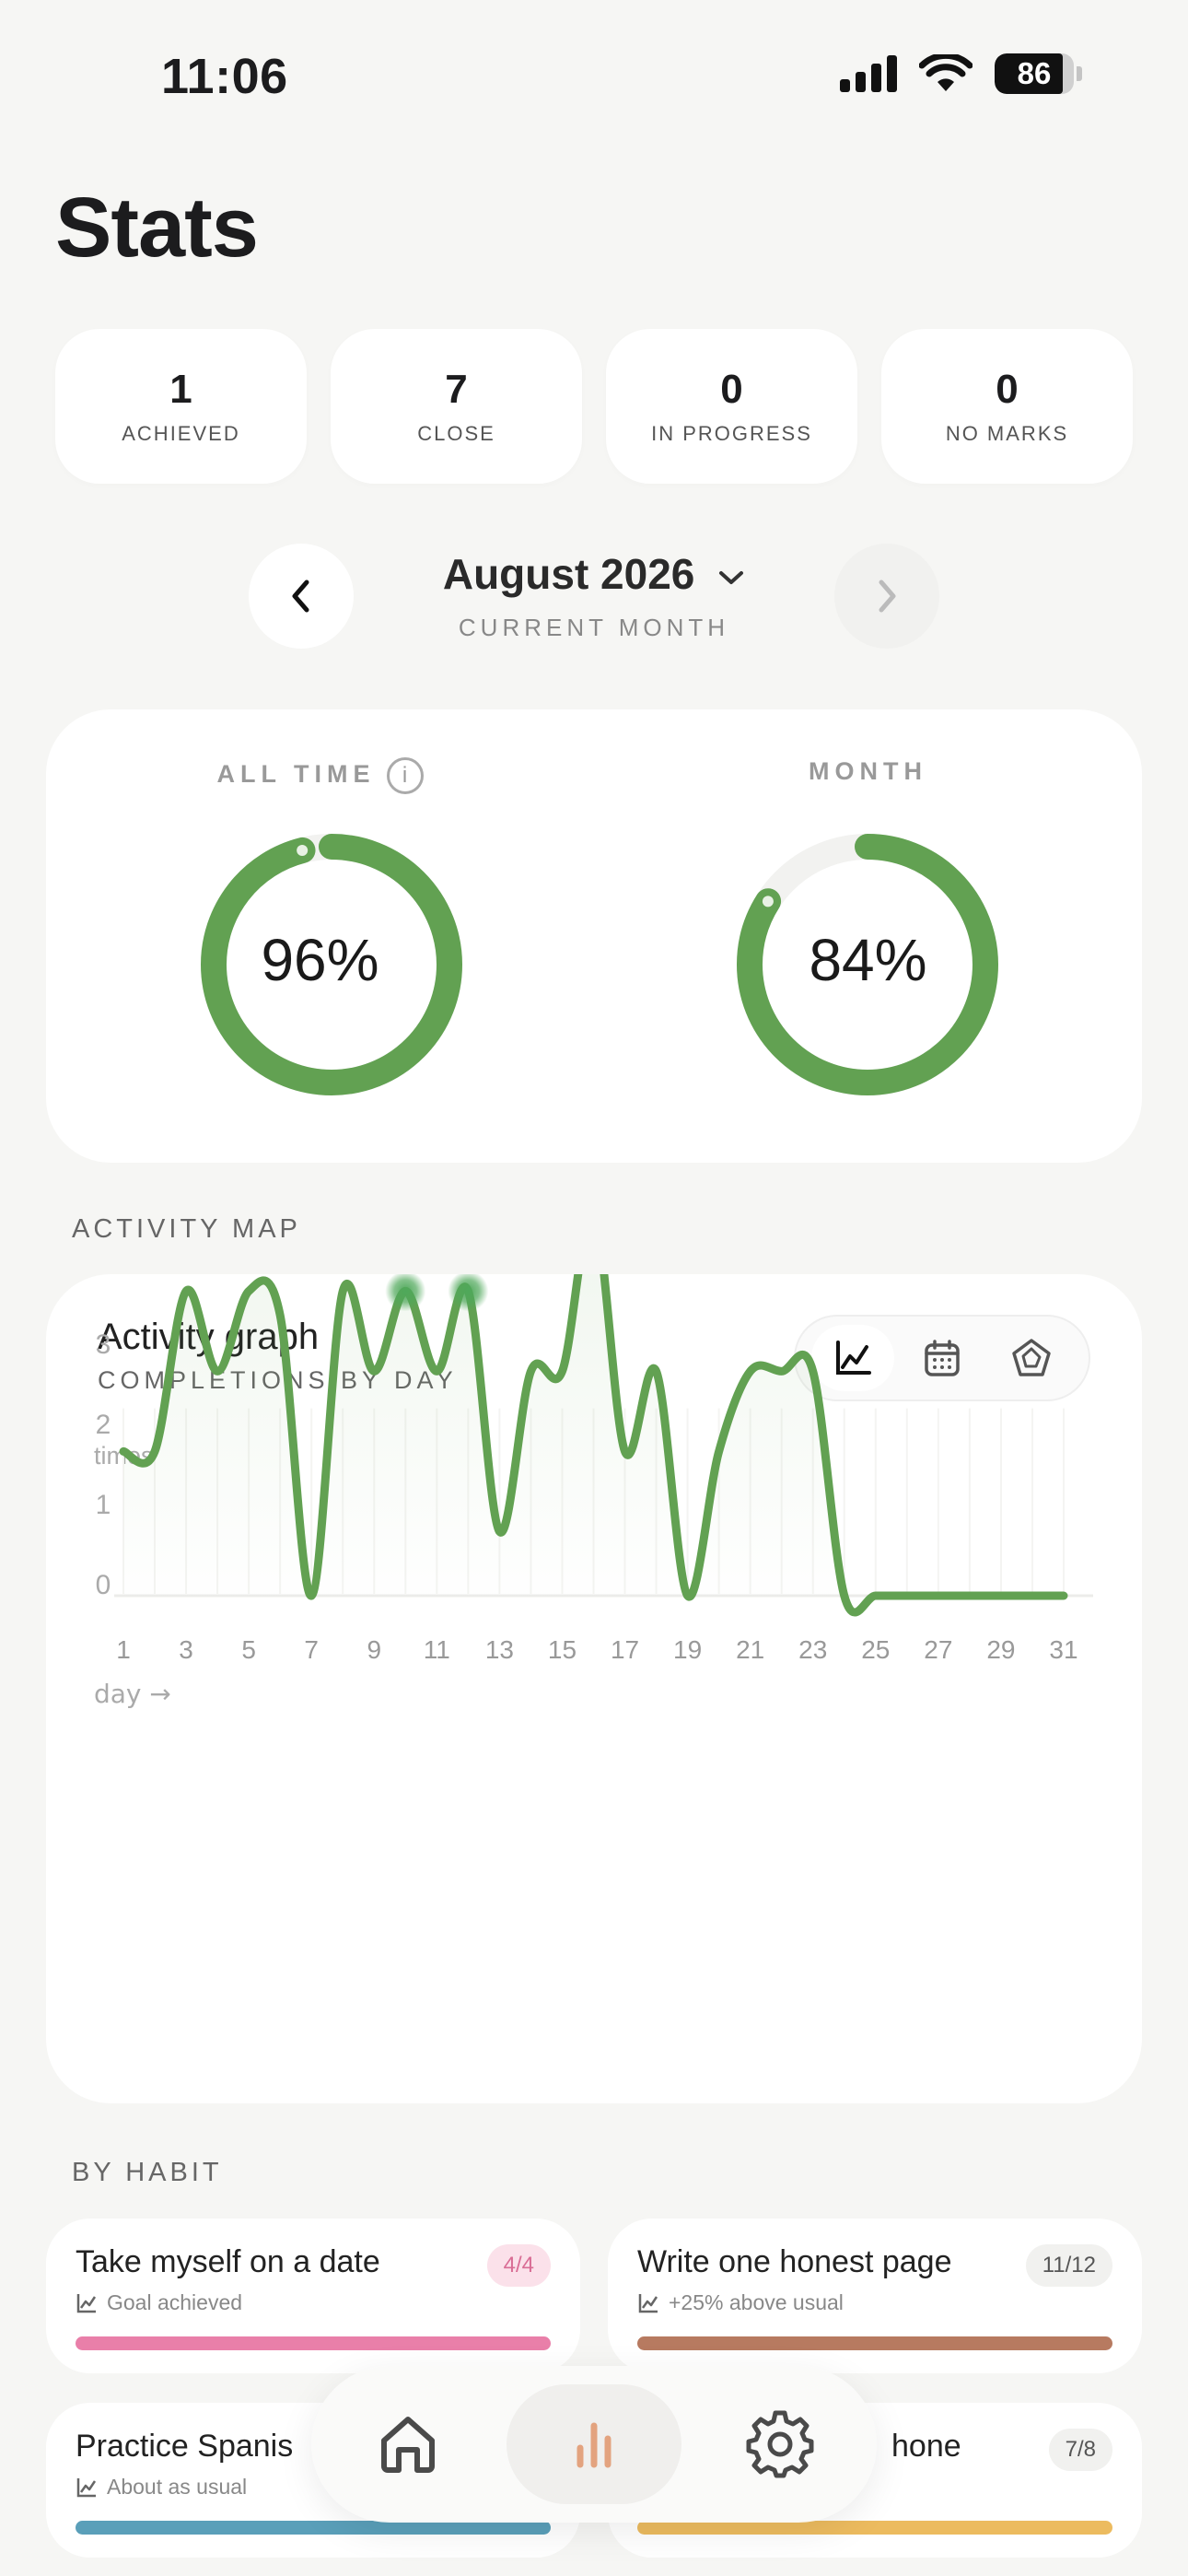 The height and width of the screenshot is (2576, 1188). What do you see at coordinates (180, 389) in the screenshot?
I see `summary-value: 1` at bounding box center [180, 389].